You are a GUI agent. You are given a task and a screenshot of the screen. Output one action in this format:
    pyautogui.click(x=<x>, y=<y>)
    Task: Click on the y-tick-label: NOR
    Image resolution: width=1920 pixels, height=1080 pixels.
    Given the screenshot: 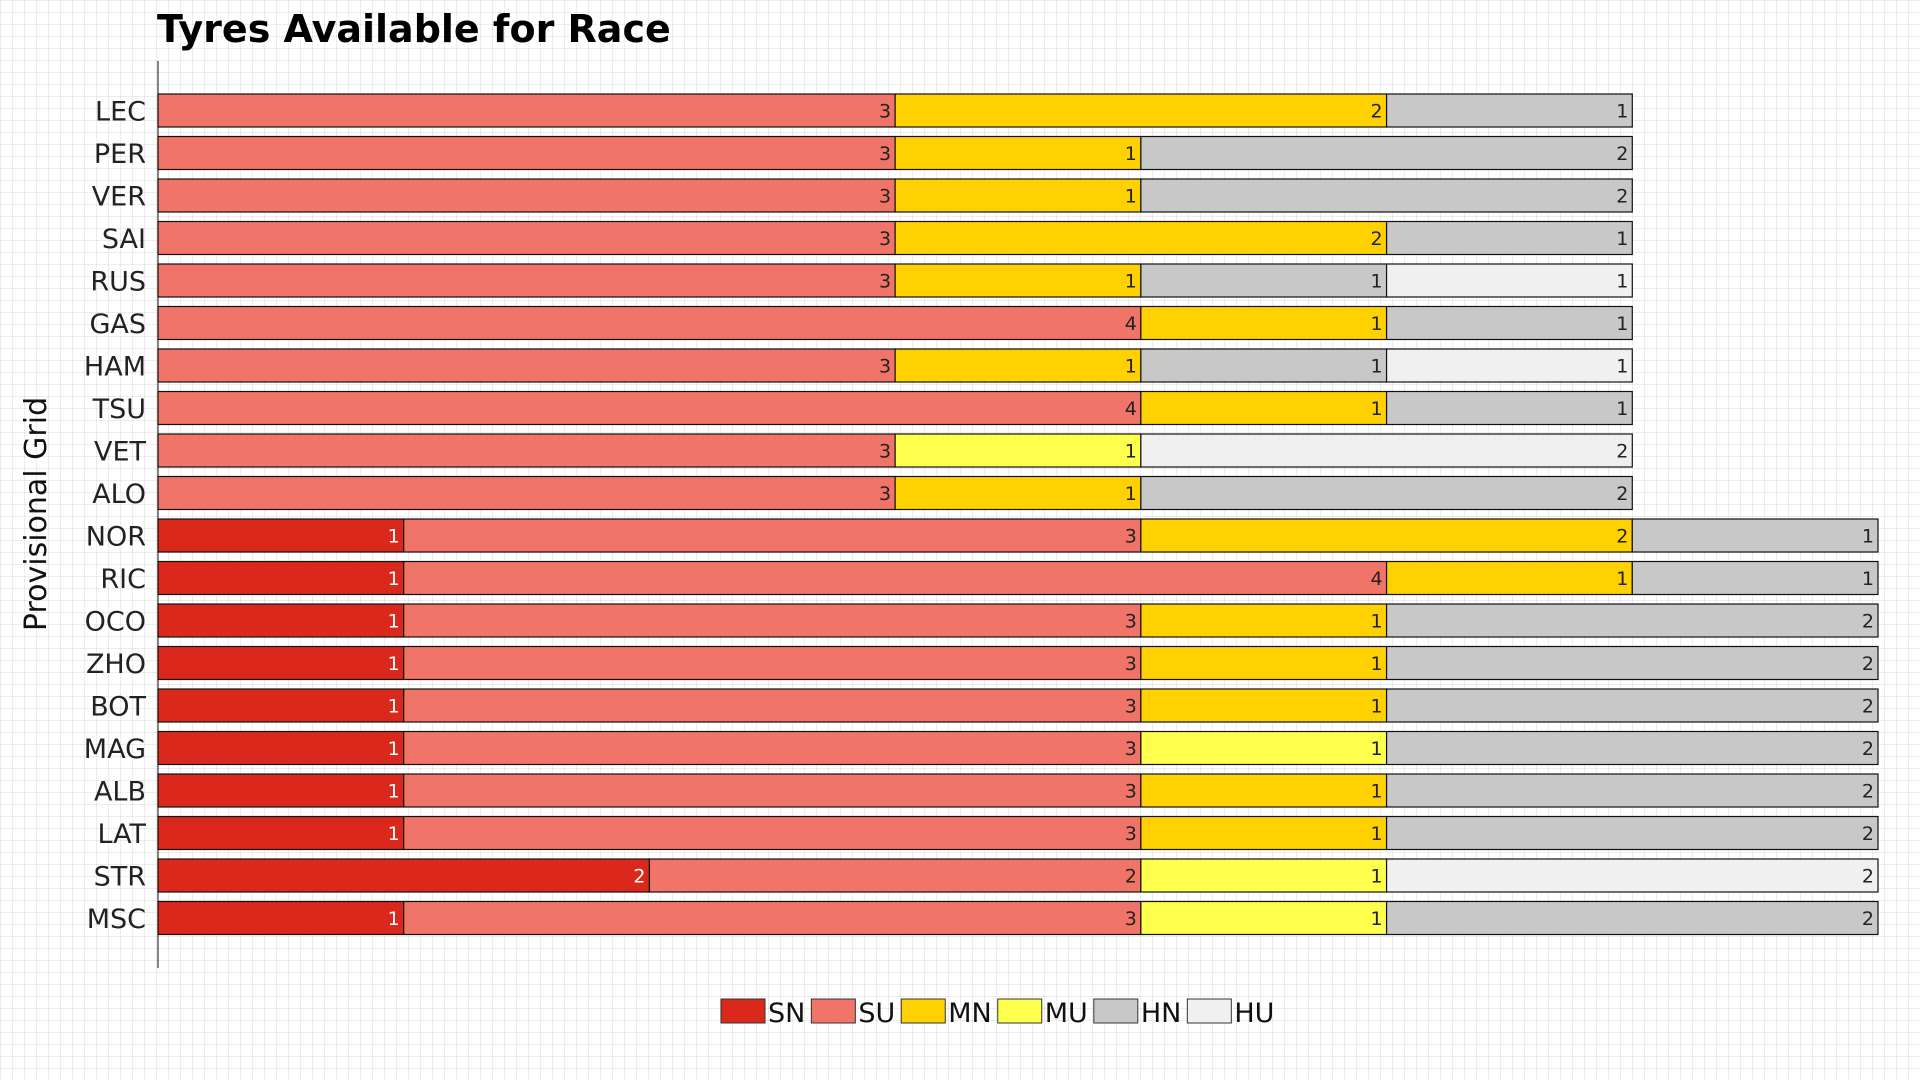 What is the action you would take?
    pyautogui.click(x=116, y=537)
    